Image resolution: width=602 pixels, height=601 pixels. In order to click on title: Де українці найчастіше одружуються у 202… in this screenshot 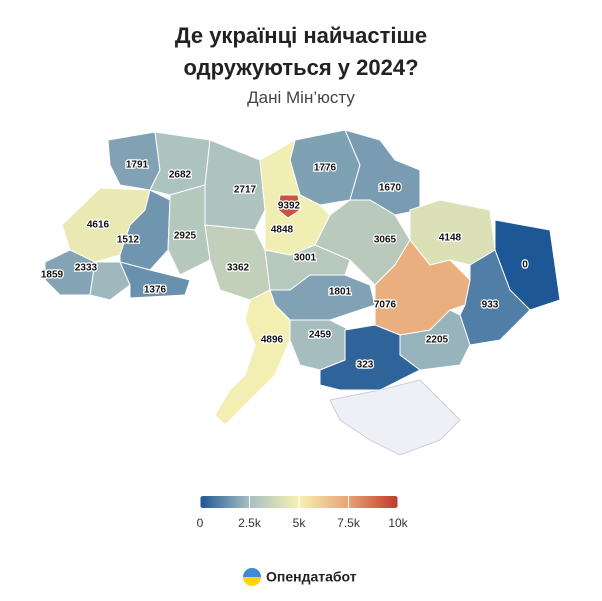, I will do `click(301, 51)`.